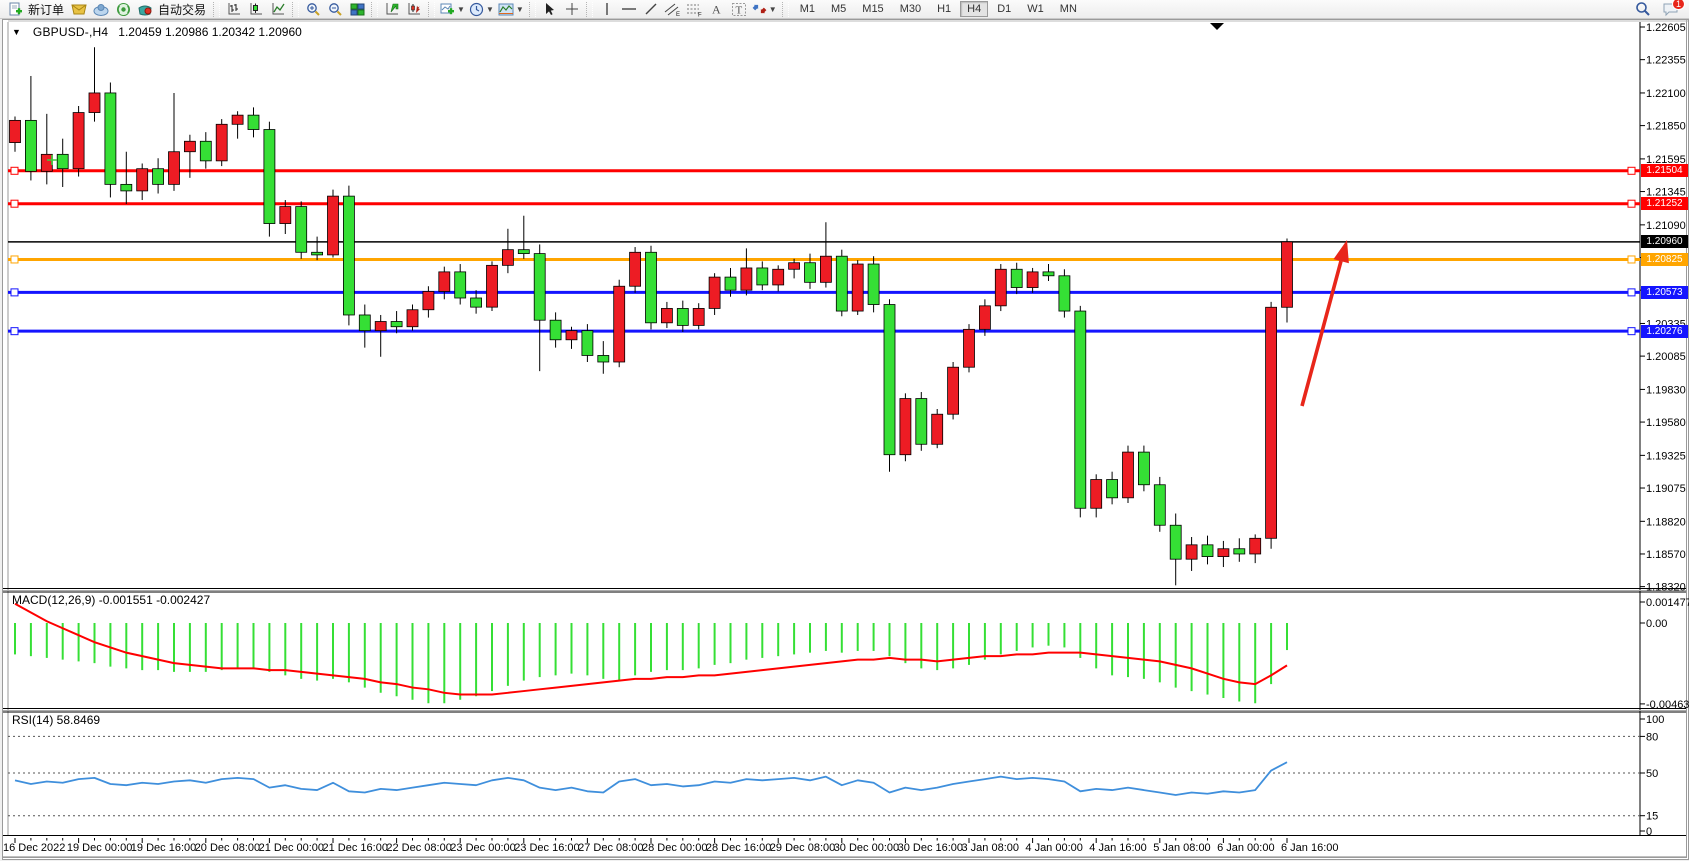  Describe the element at coordinates (695, 9) in the screenshot. I see `fibonacci-tool: F` at that location.